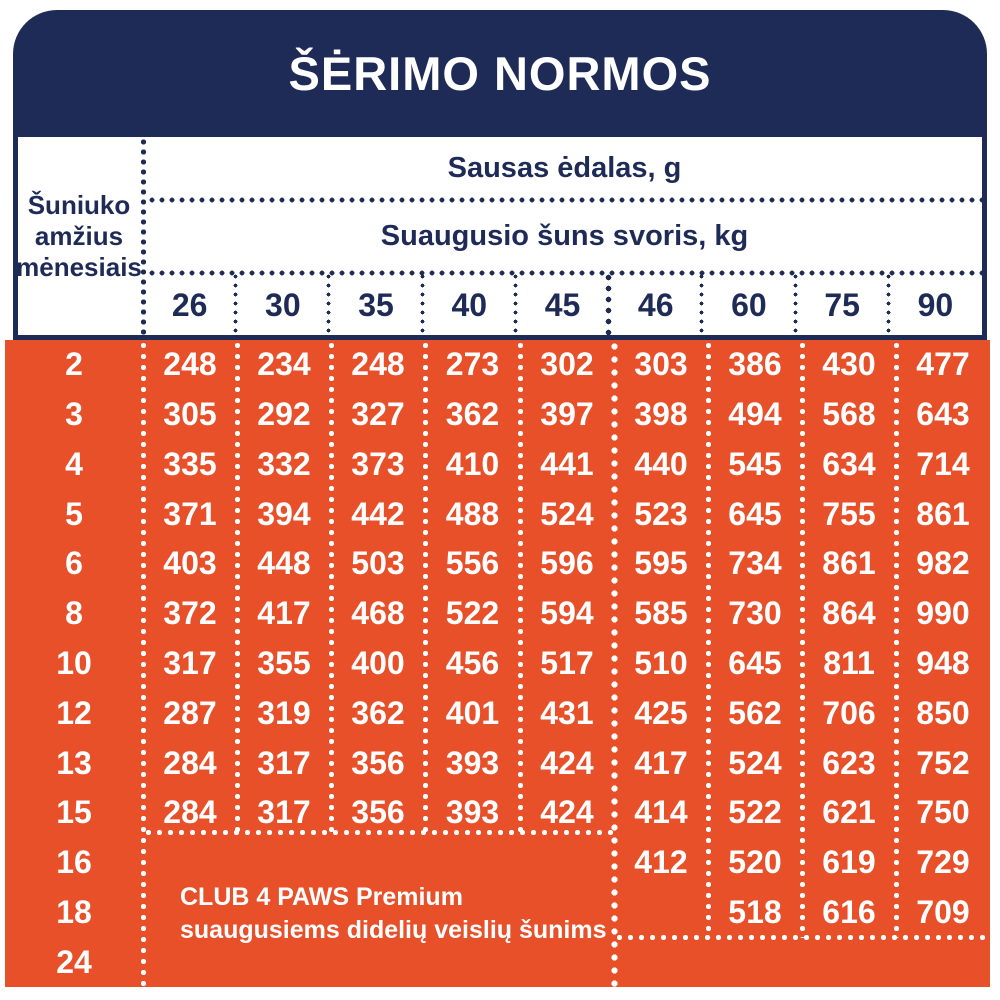  What do you see at coordinates (74, 513) in the screenshot?
I see `age-cell-5: 5` at bounding box center [74, 513].